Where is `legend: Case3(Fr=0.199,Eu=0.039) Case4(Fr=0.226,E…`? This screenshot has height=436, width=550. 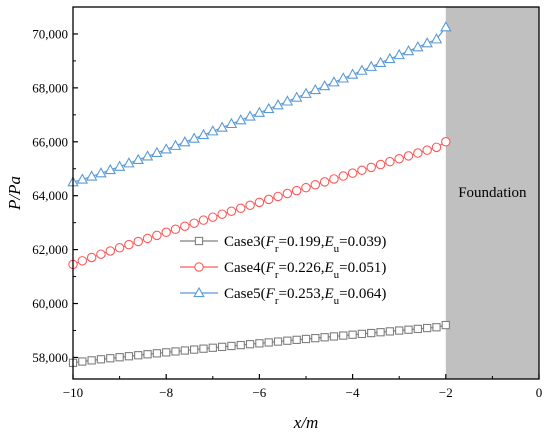 legend: Case3(Fr=0.199,Eu=0.039) Case4(Fr=0.226,E… is located at coordinates (283, 270).